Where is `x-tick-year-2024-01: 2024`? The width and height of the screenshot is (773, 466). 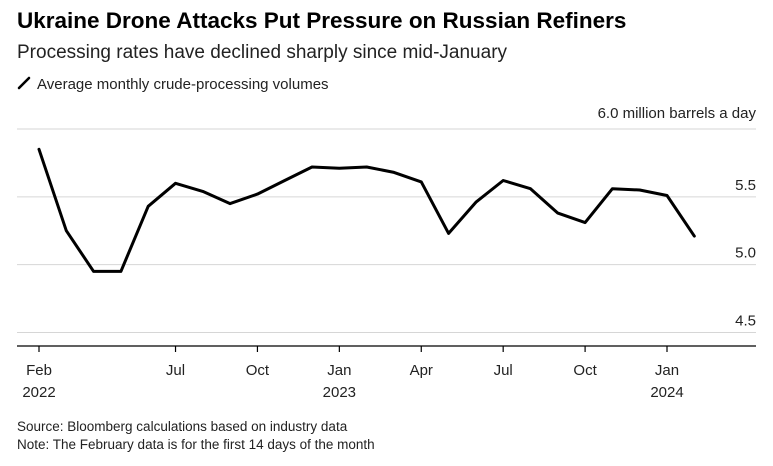
x-tick-year-2024-01: 2024 is located at coordinates (666, 392).